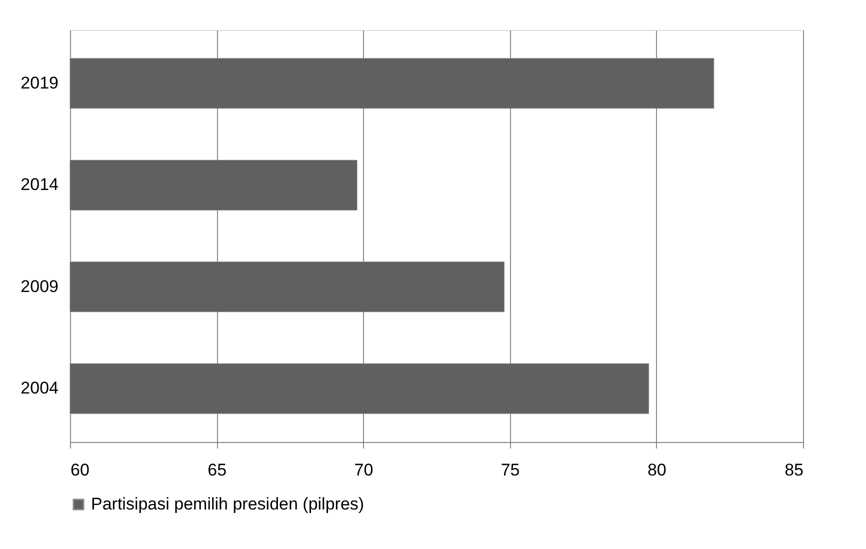  What do you see at coordinates (227, 504) in the screenshot?
I see `legend-label: Partisipasi pemilih presiden (pilpres)` at bounding box center [227, 504].